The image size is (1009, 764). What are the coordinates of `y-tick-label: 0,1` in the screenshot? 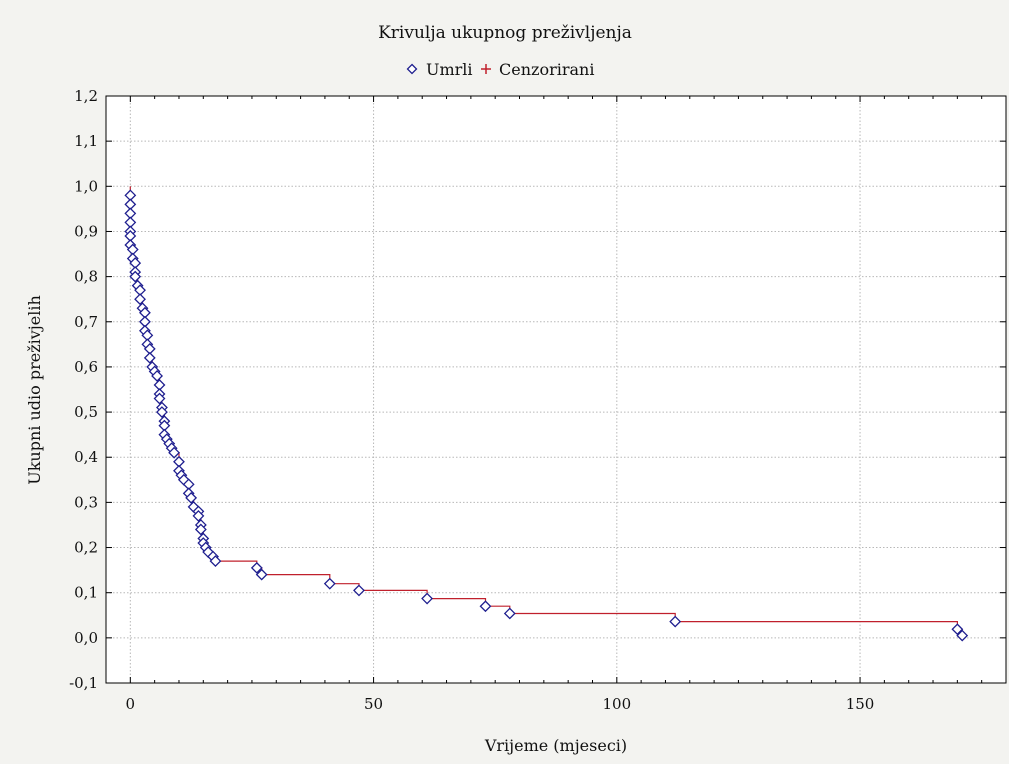 It's located at (86, 593).